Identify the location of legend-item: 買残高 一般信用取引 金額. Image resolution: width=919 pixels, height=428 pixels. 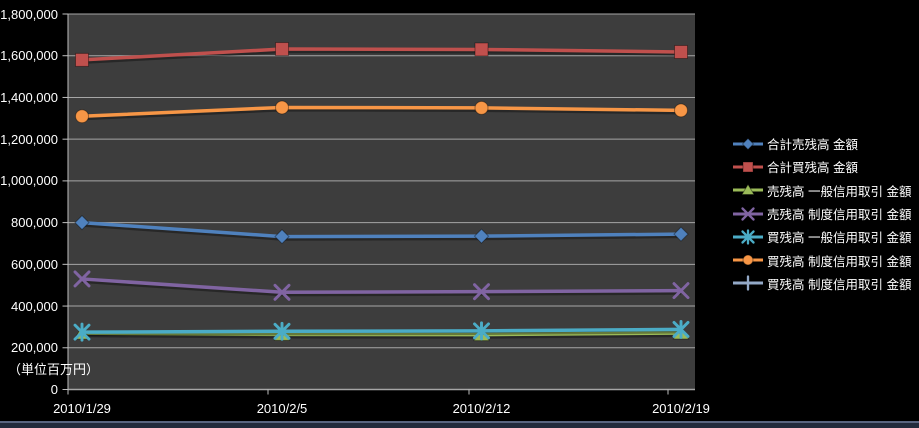
(825, 236).